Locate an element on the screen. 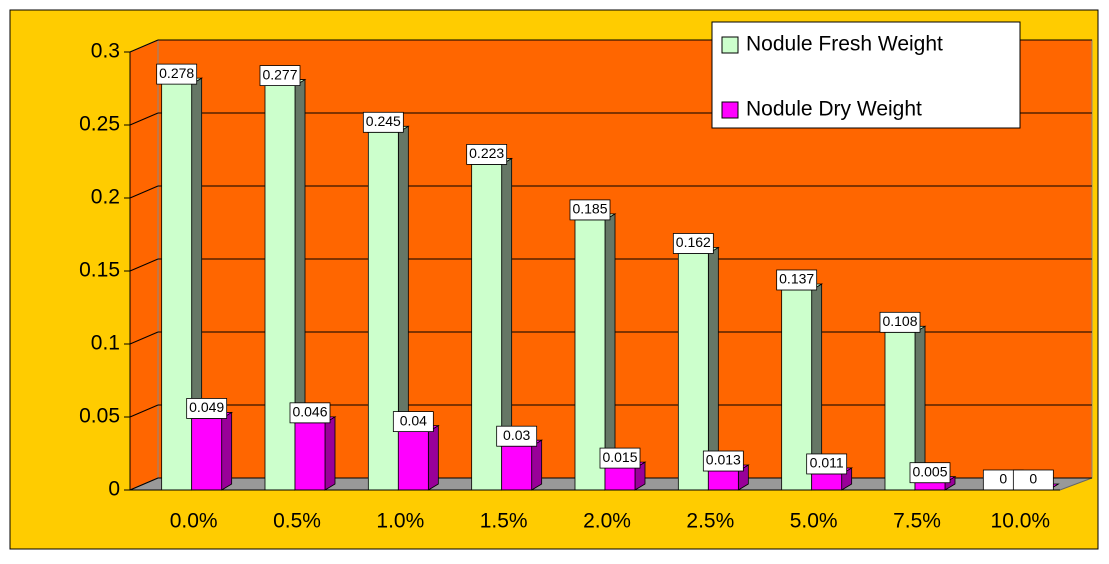 This screenshot has height=564, width=1109. data-label: 0.04 is located at coordinates (413, 420).